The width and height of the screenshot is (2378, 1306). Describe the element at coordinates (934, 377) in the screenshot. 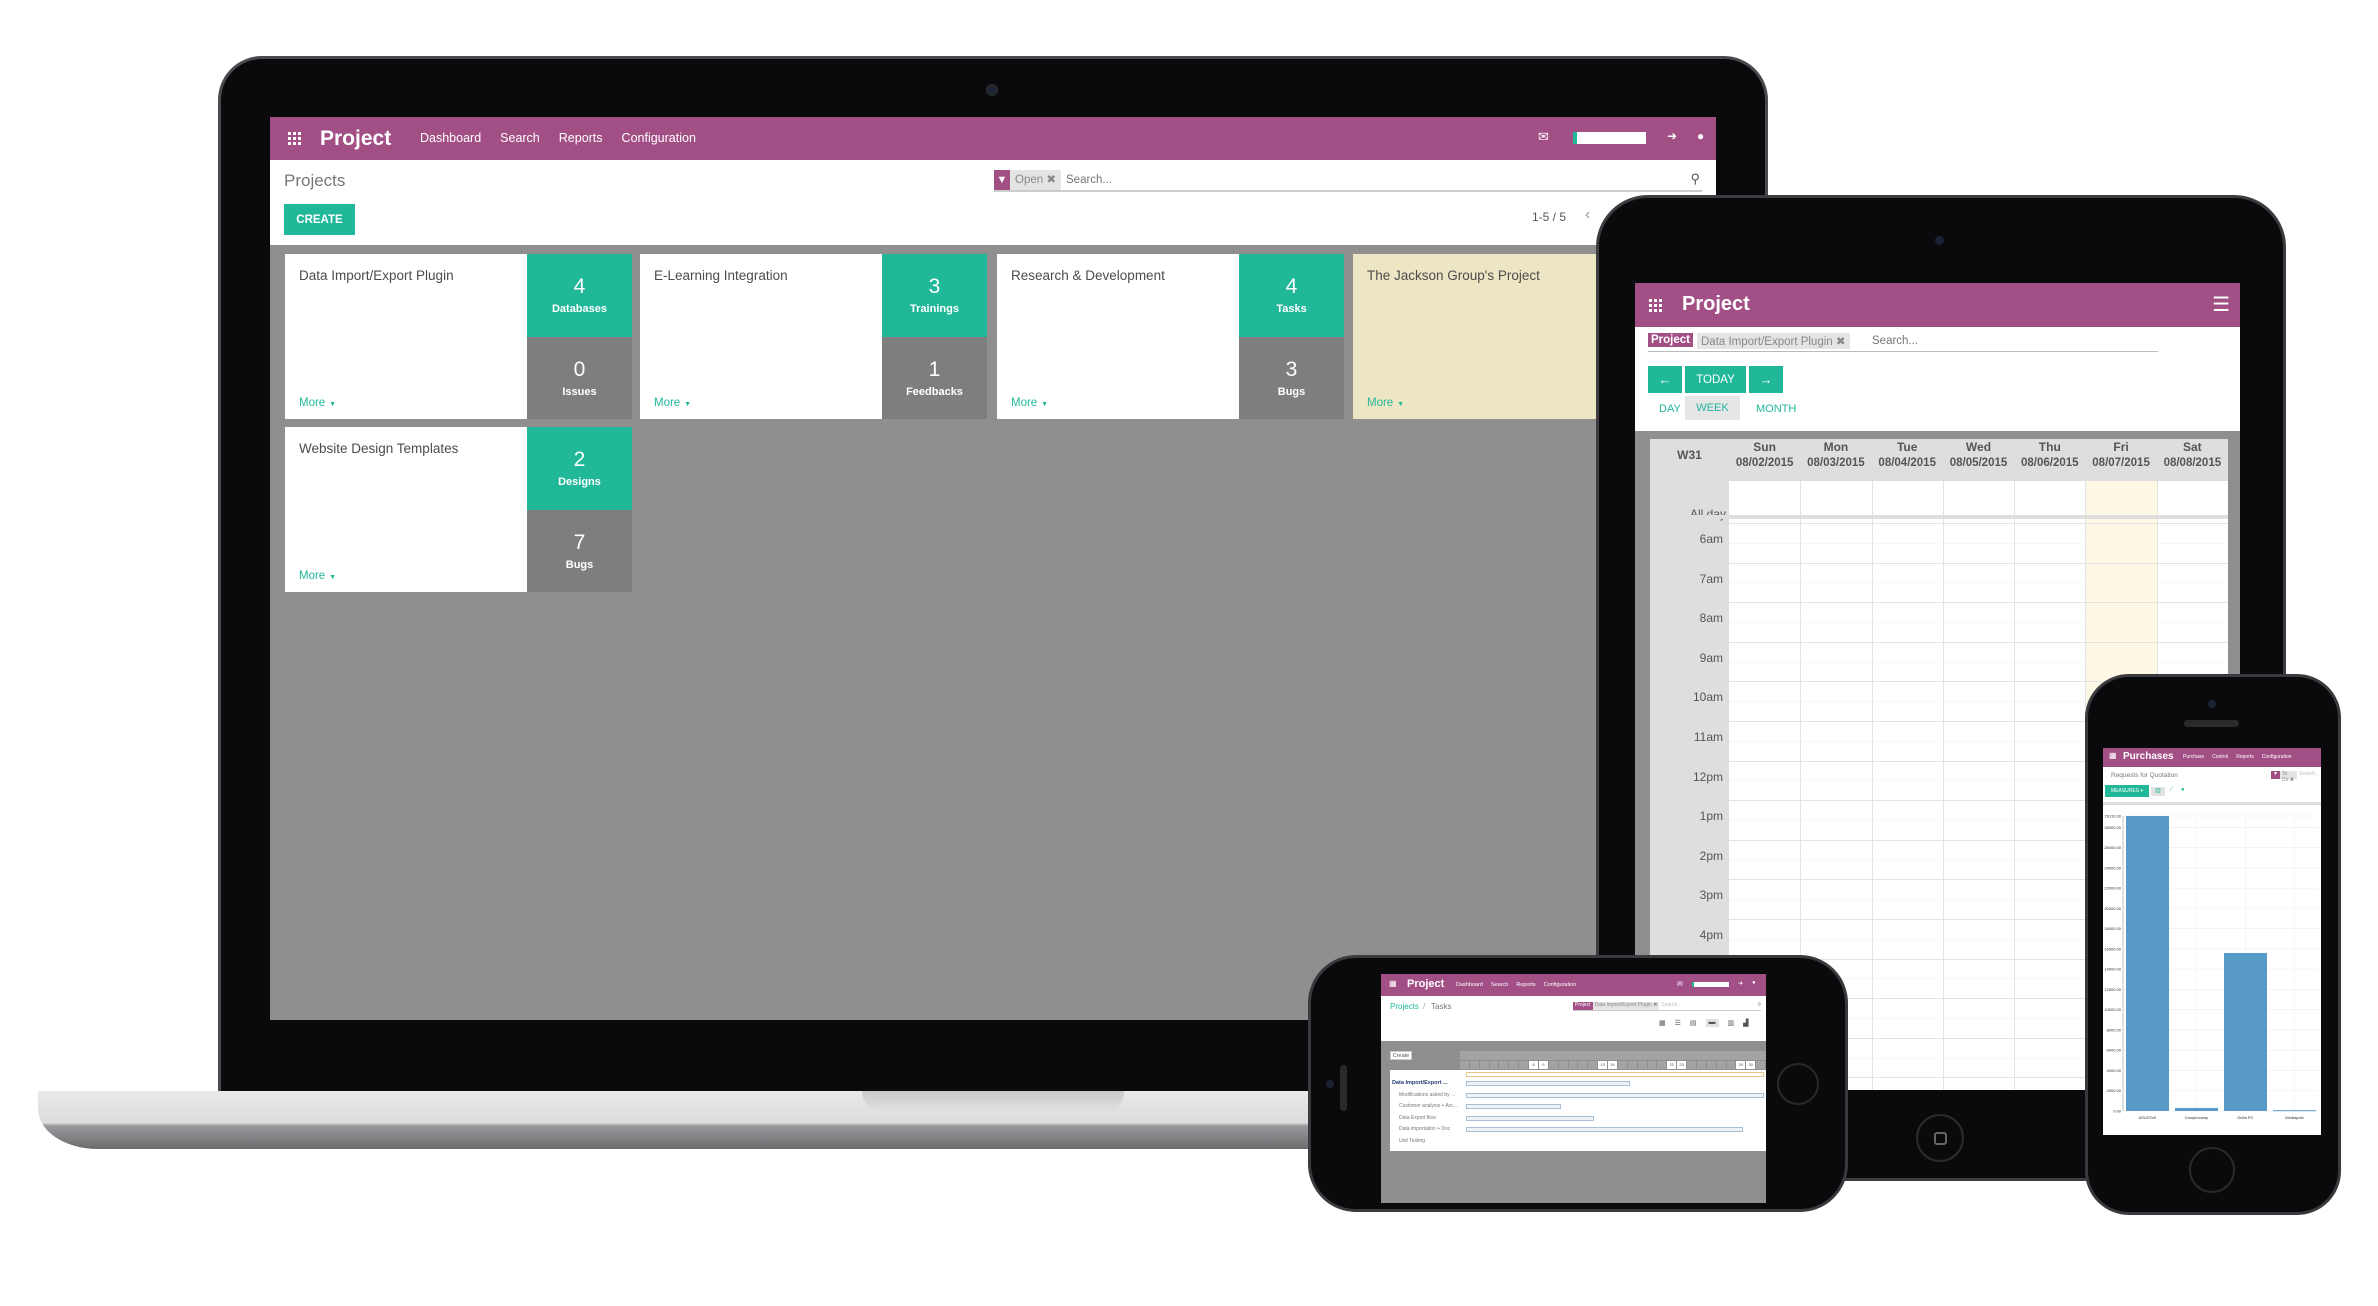

I see `stat-feedbacks: 1 Feedbacks` at that location.